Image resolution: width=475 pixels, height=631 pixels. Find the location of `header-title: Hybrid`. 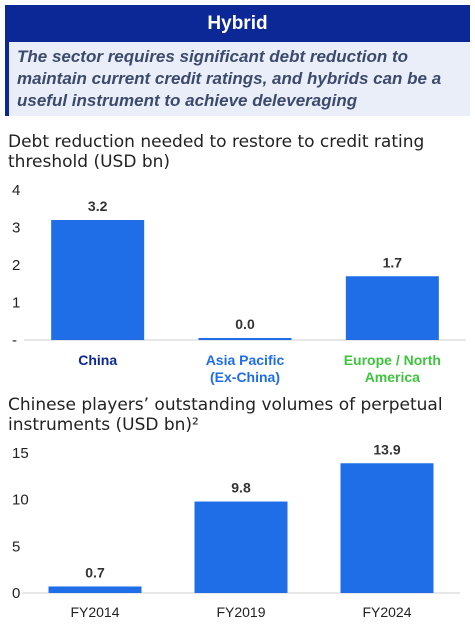

header-title: Hybrid is located at coordinates (237, 23).